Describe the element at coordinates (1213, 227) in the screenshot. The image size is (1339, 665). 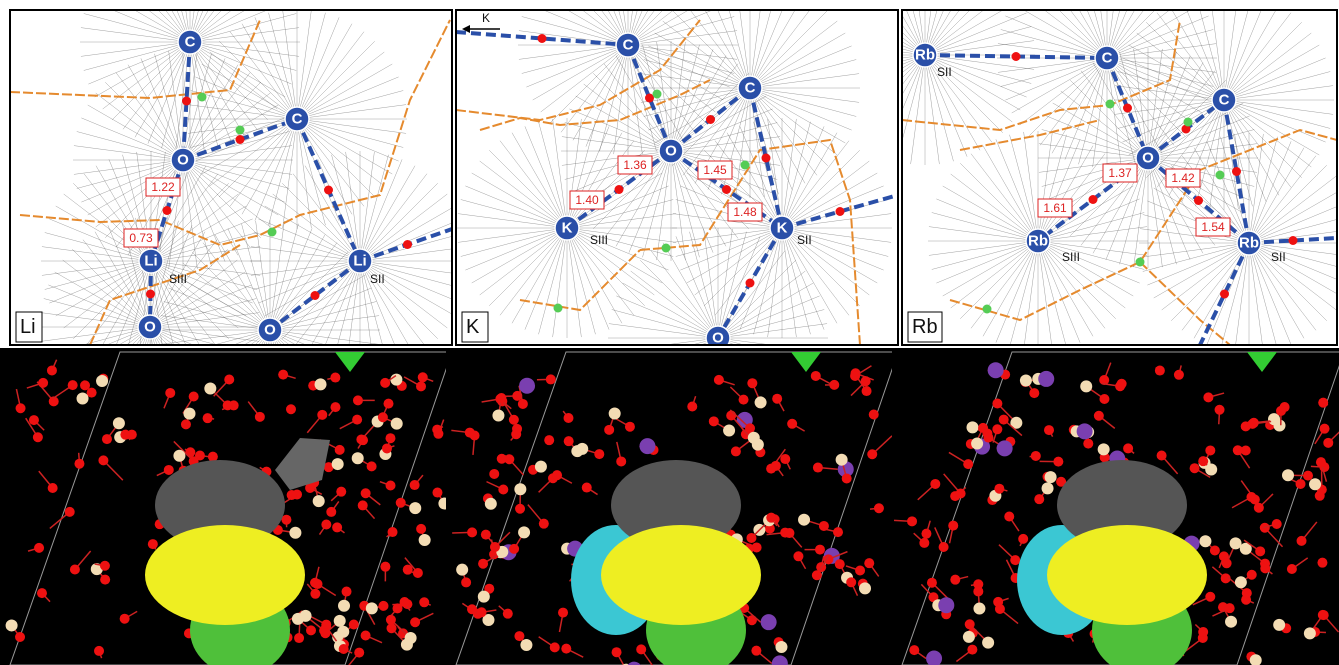
I see `distance-label: 1.54` at that location.